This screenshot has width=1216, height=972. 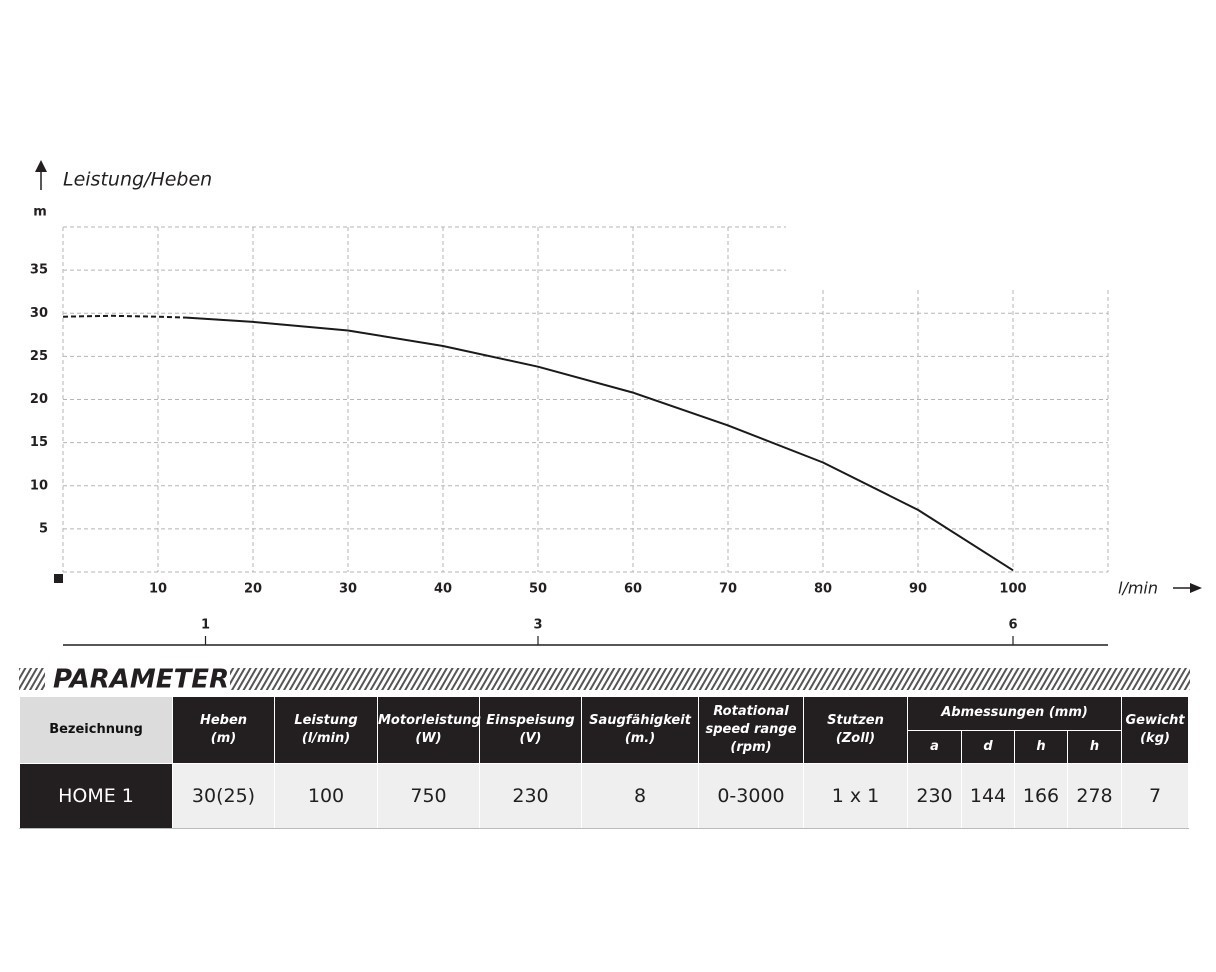 I want to click on data-cell: 7, so click(x=1155, y=796).